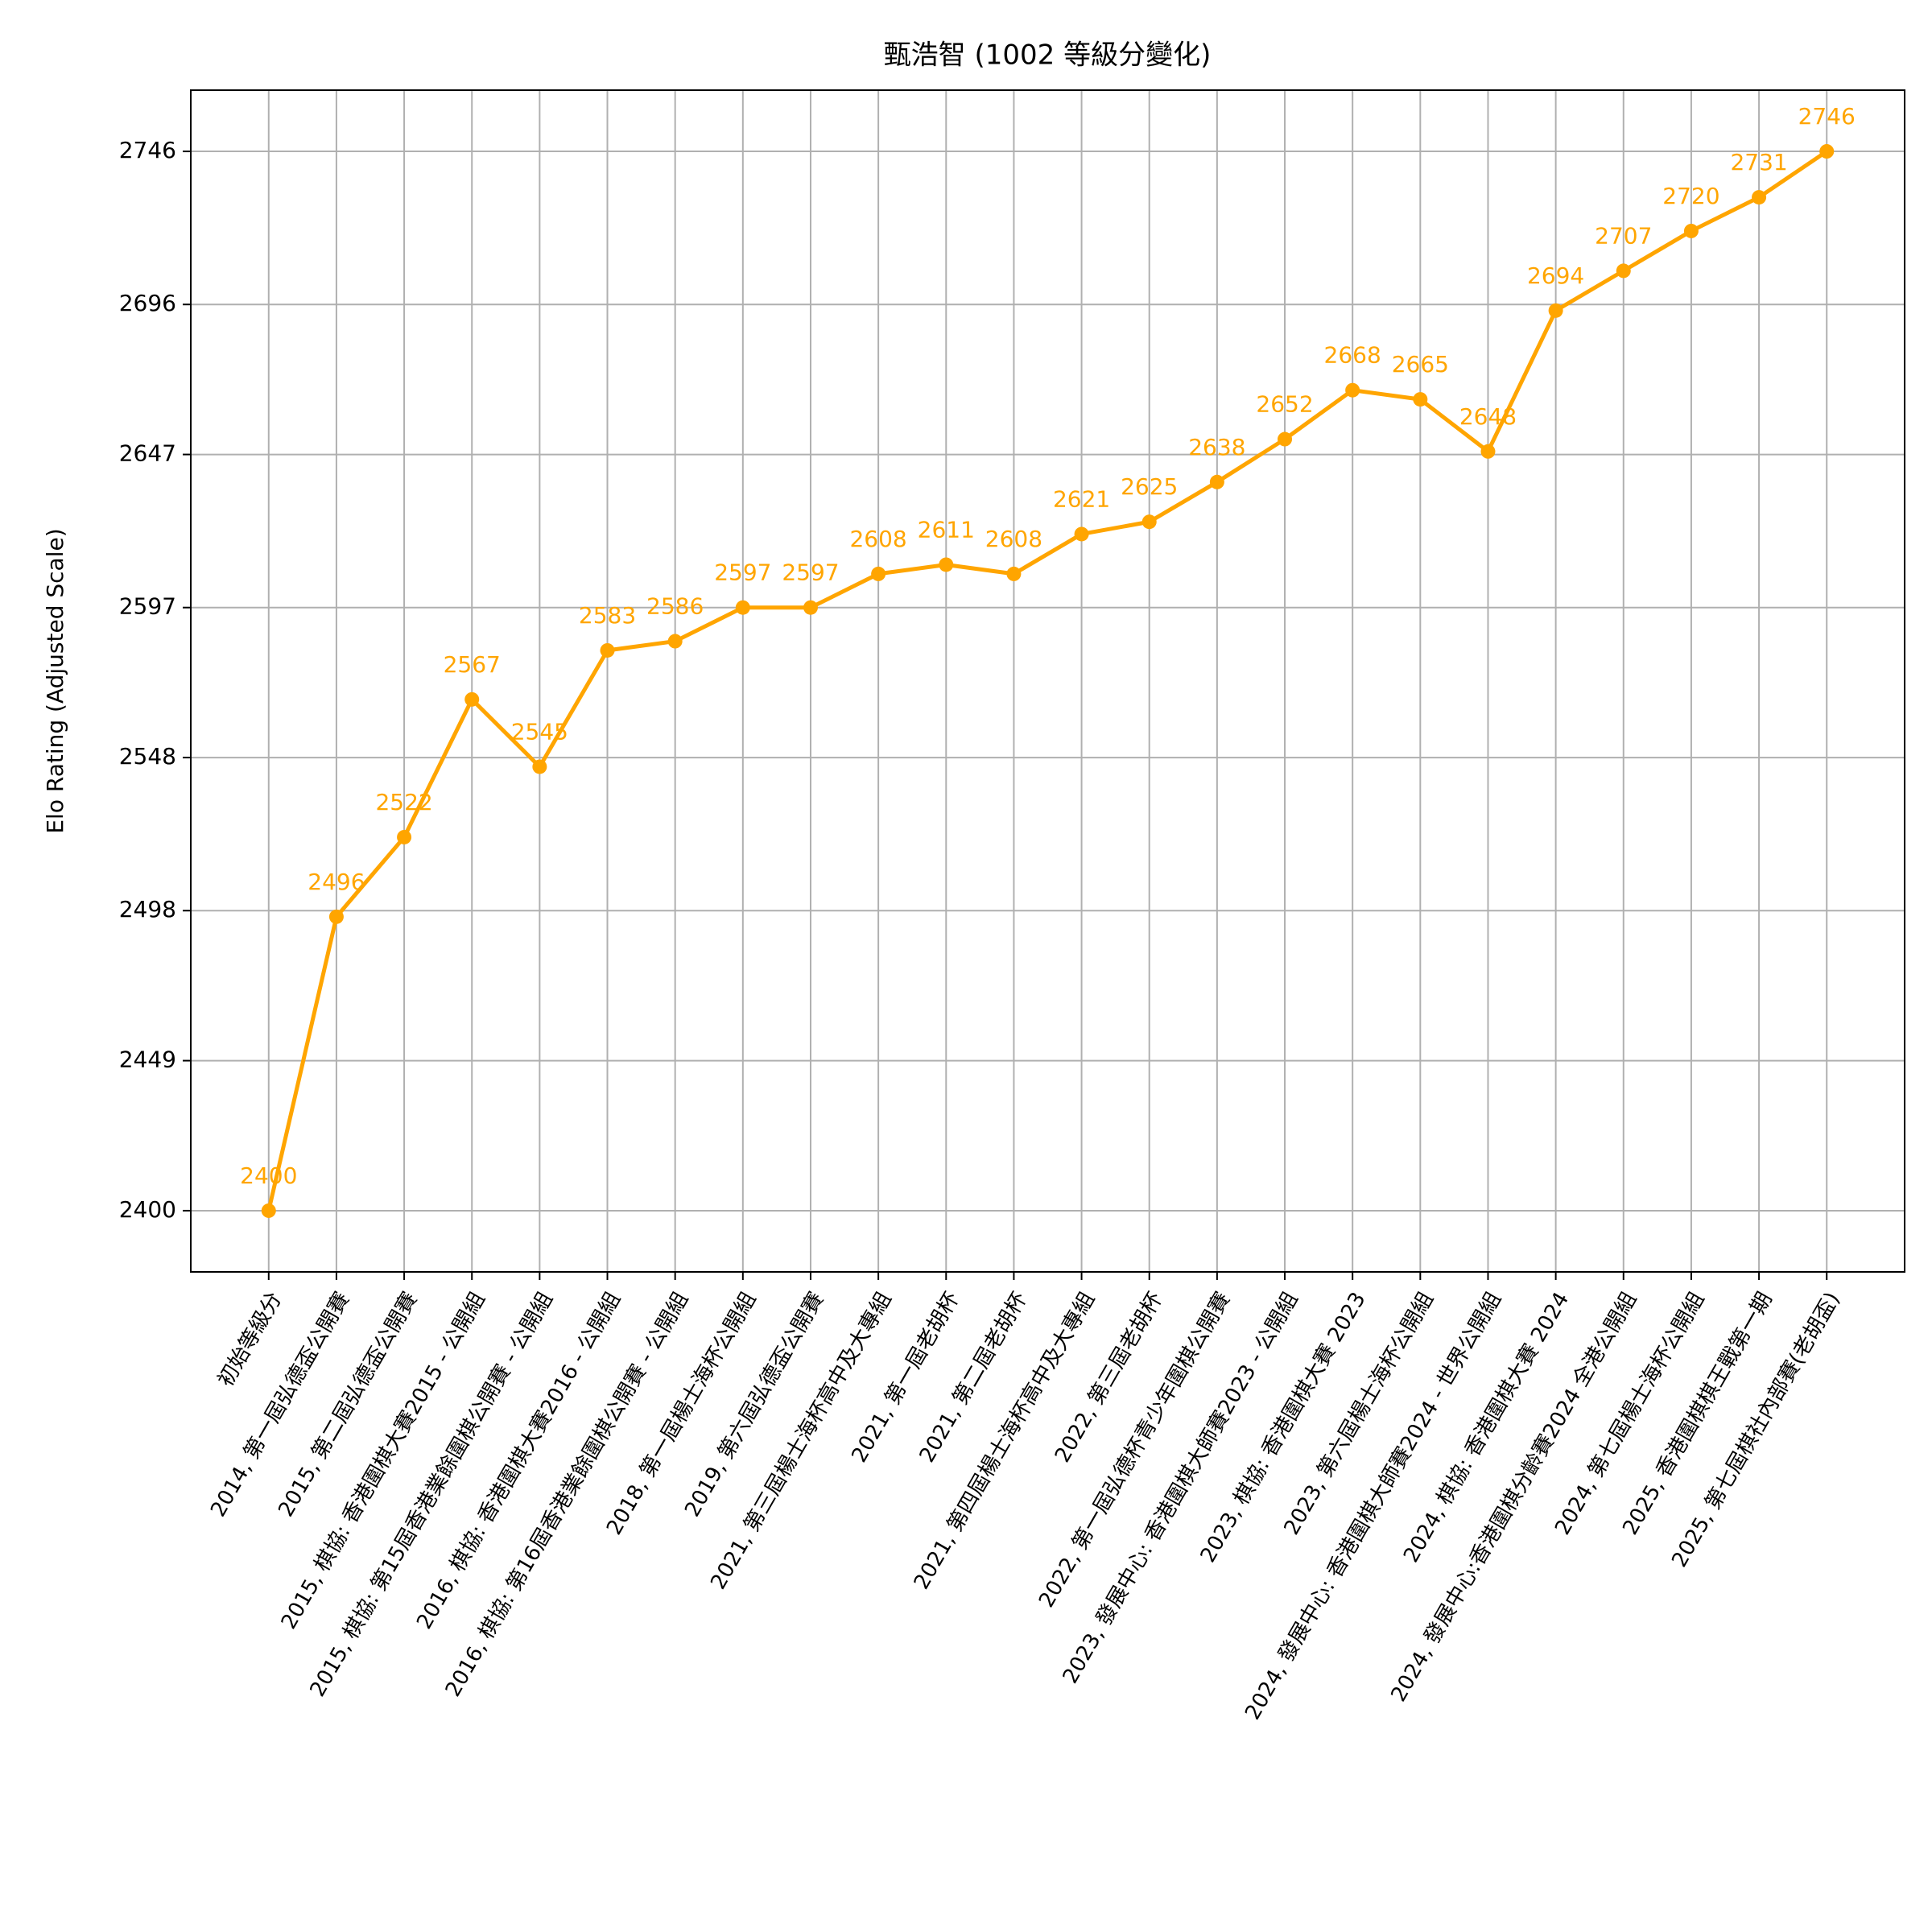 The width and height of the screenshot is (1932, 1932). I want to click on x-tick-label: 2016, 棋協: 第16屆香港業餘圍棋公開賽 - 公開組, so click(567, 1494).